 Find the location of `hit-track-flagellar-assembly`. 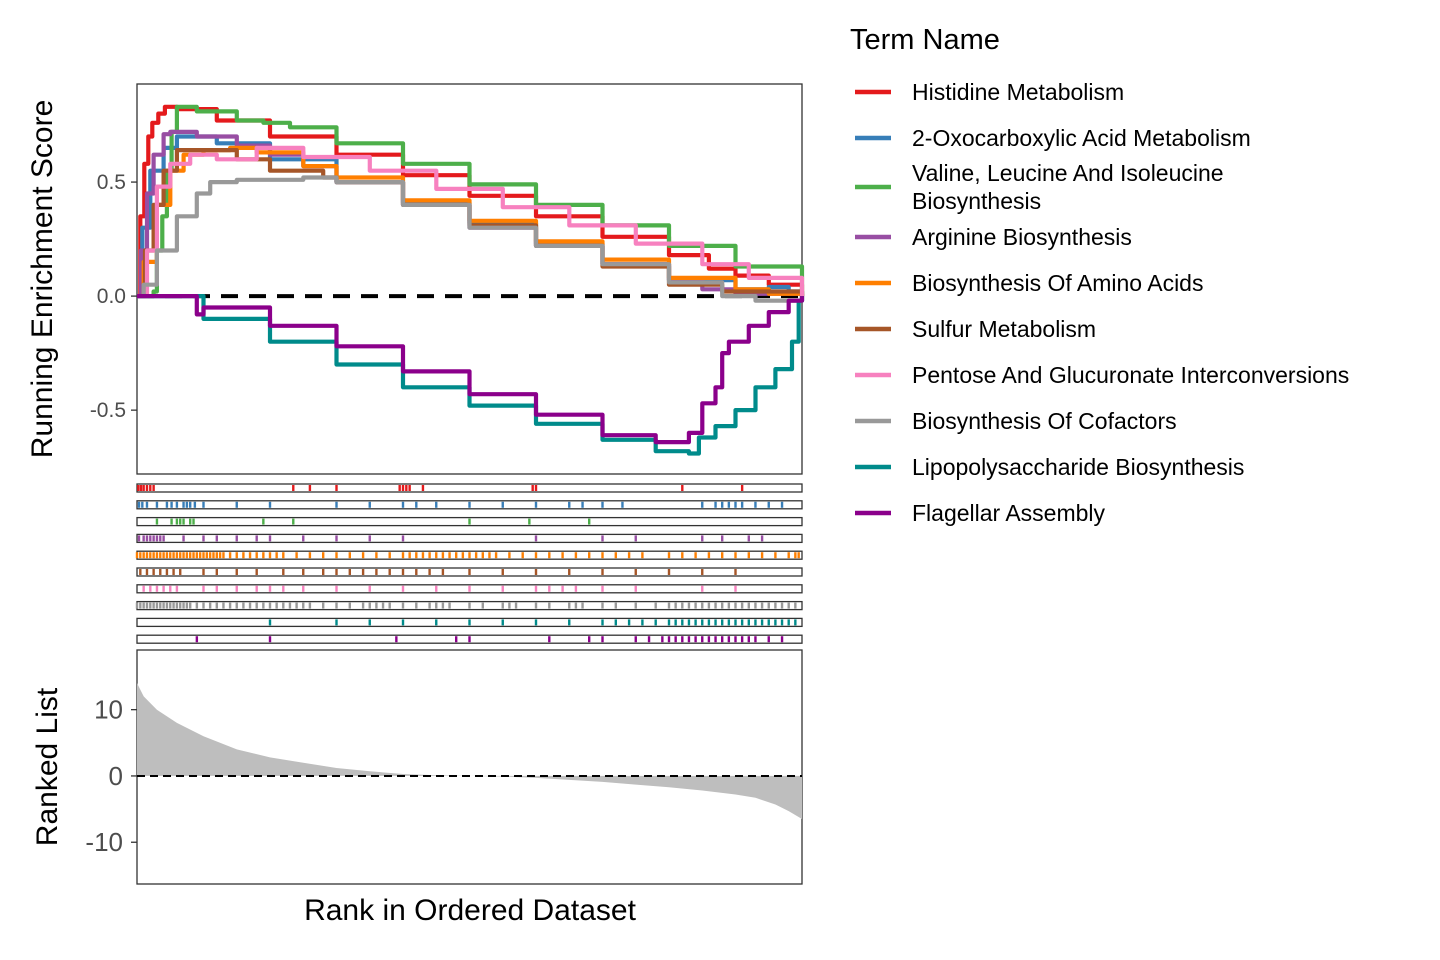

hit-track-flagellar-assembly is located at coordinates (469, 639).